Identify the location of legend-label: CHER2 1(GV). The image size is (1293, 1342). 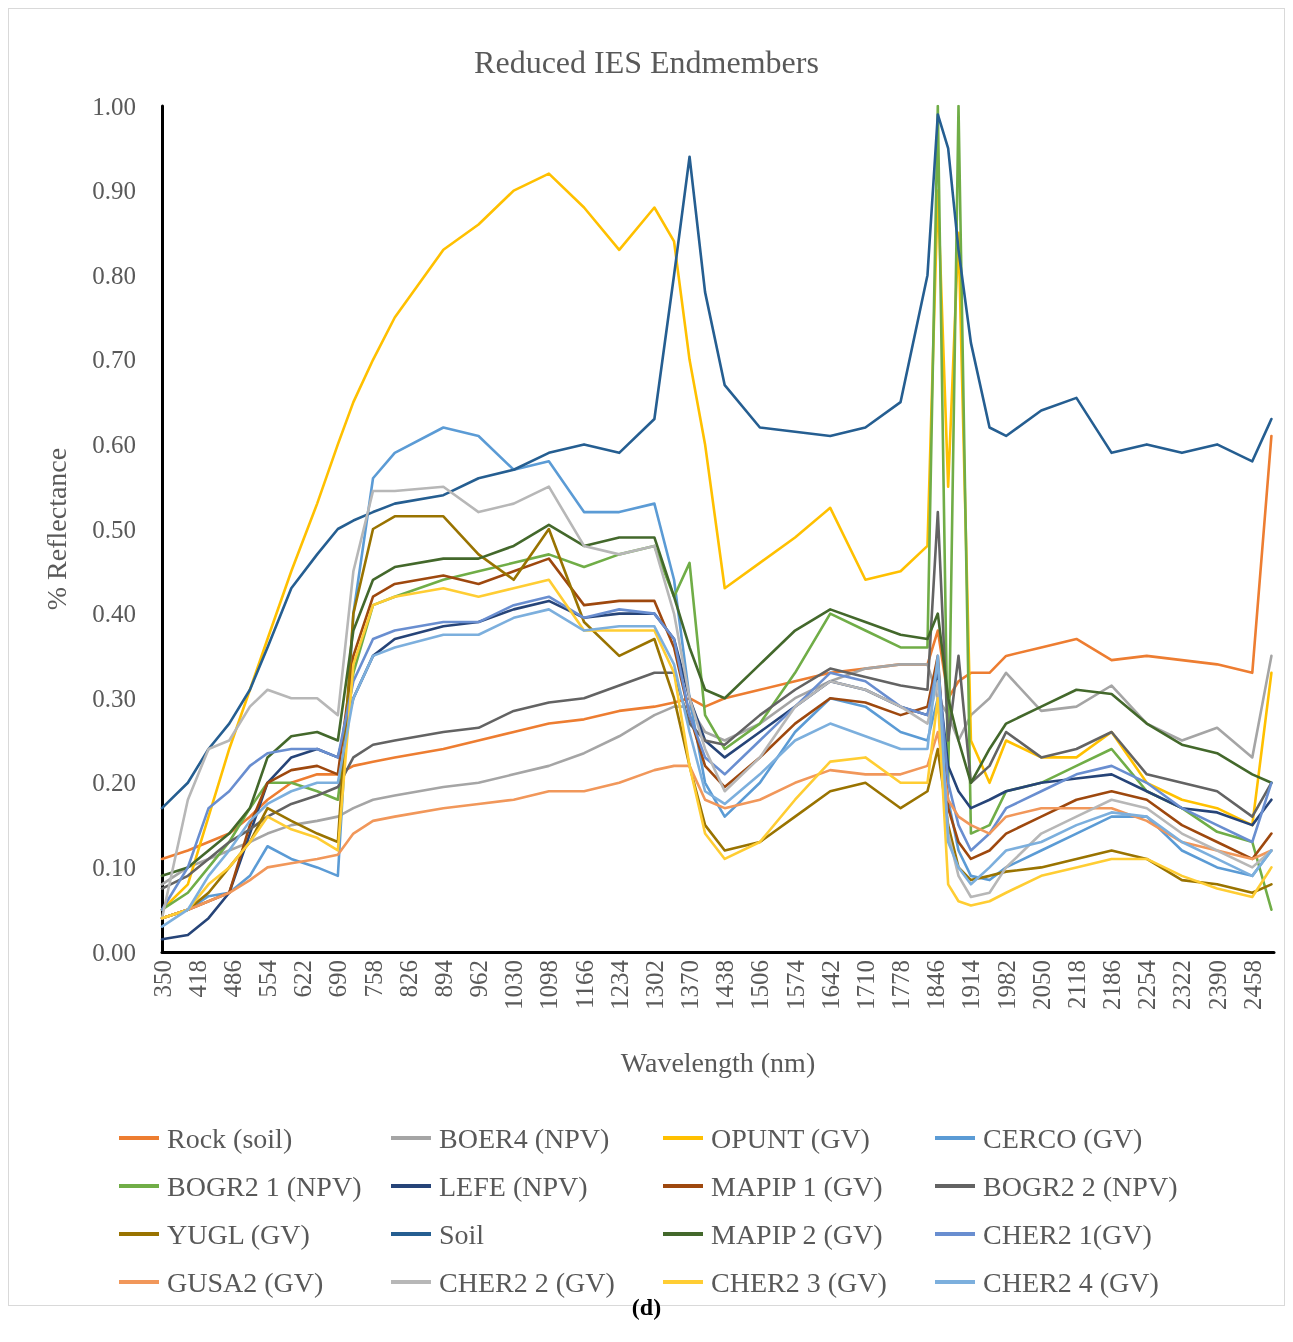
(1067, 1234).